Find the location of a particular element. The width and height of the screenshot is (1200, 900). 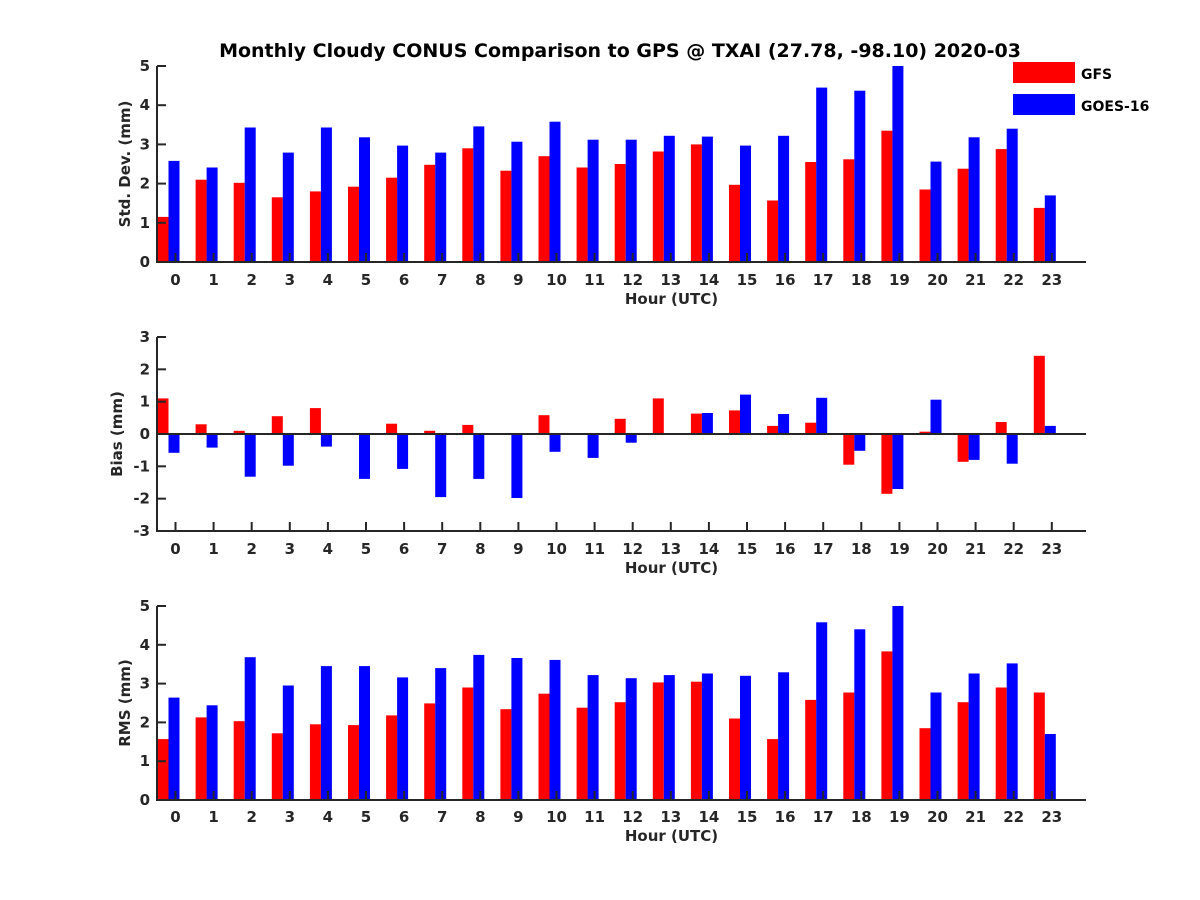

y-axis-label: RMS (mm) is located at coordinates (125, 702).